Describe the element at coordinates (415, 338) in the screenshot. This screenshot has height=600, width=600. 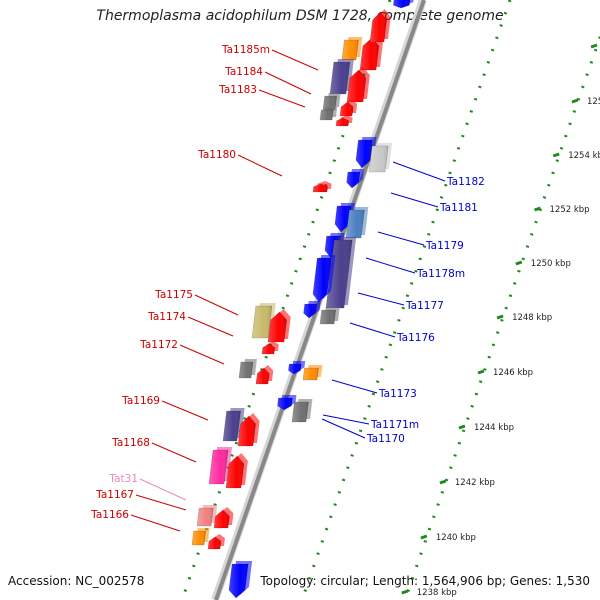
I see `gene-label-right: Ta1176` at that location.